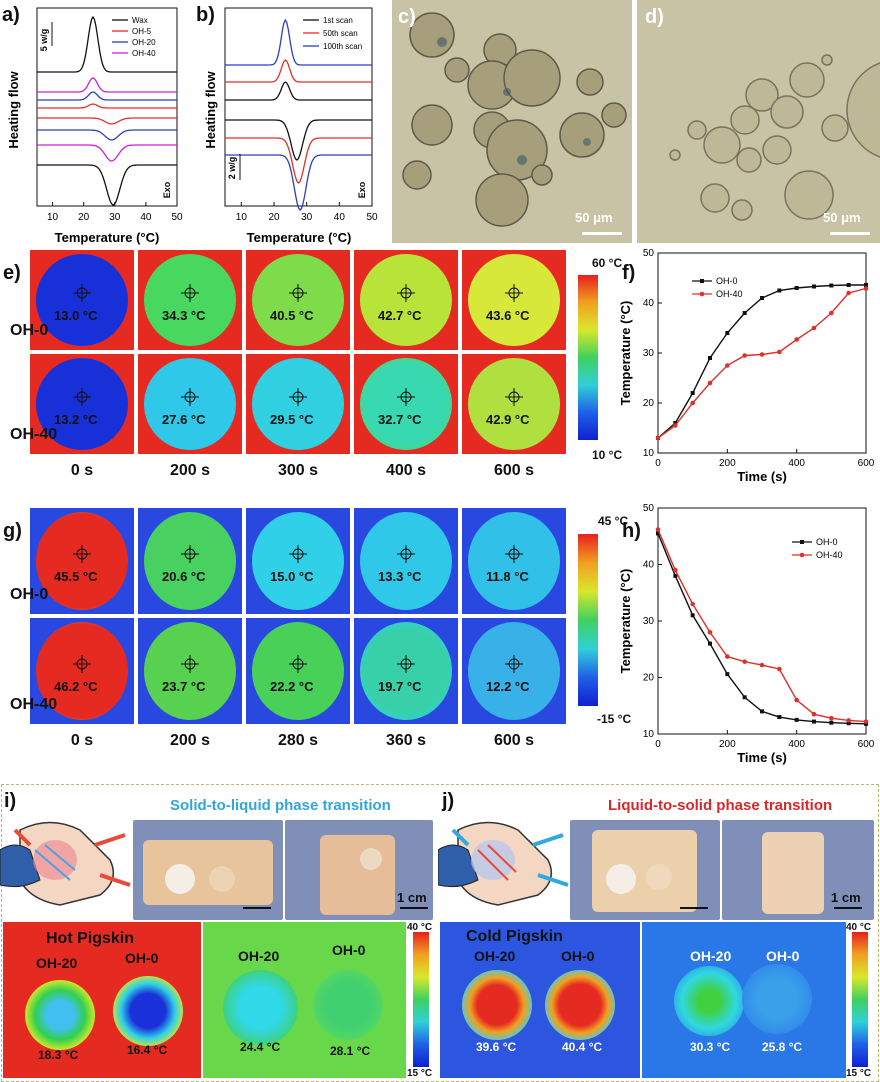 The width and height of the screenshot is (880, 1082). What do you see at coordinates (607, 455) in the screenshot?
I see `colorbar-bottom: 10 °C` at bounding box center [607, 455].